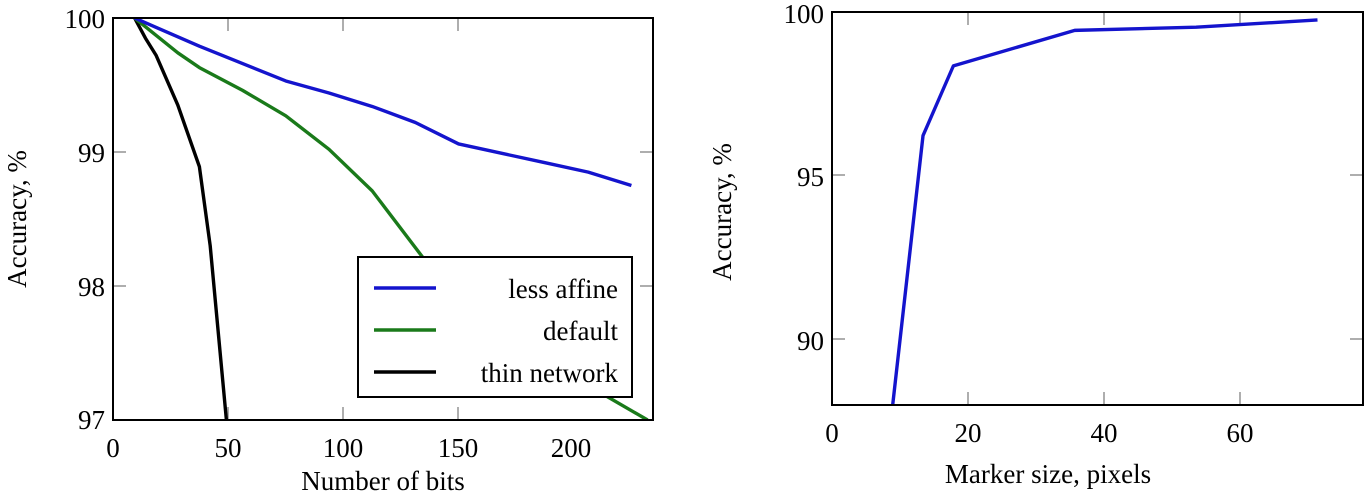 The width and height of the screenshot is (1369, 497). I want to click on right-y-tick-label-95: 95, so click(810, 177).